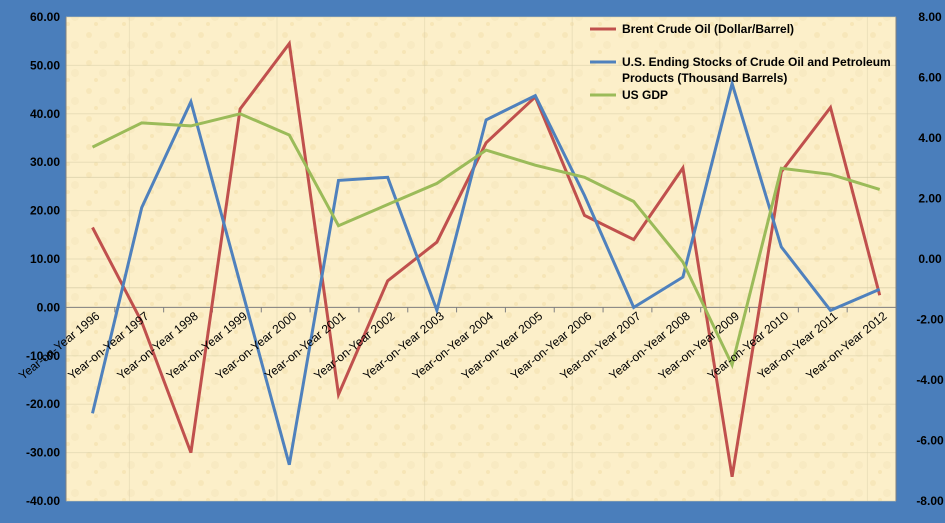 This screenshot has width=945, height=523. I want to click on y-right-tick-label: 0.00, so click(930, 259).